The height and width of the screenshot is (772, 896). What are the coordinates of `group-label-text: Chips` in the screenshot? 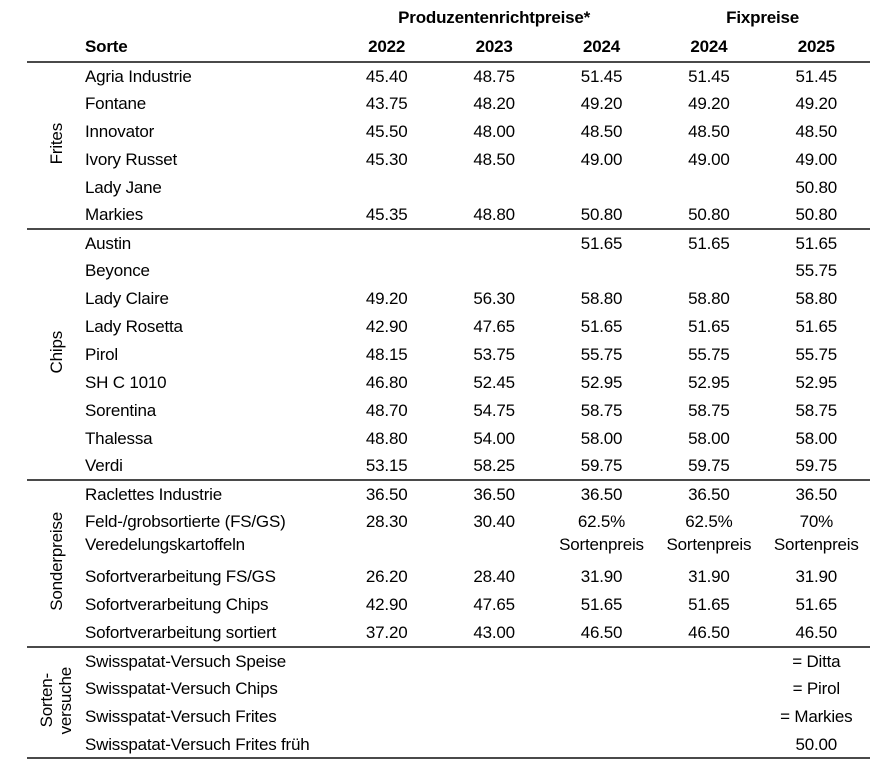 It's located at (56, 352).